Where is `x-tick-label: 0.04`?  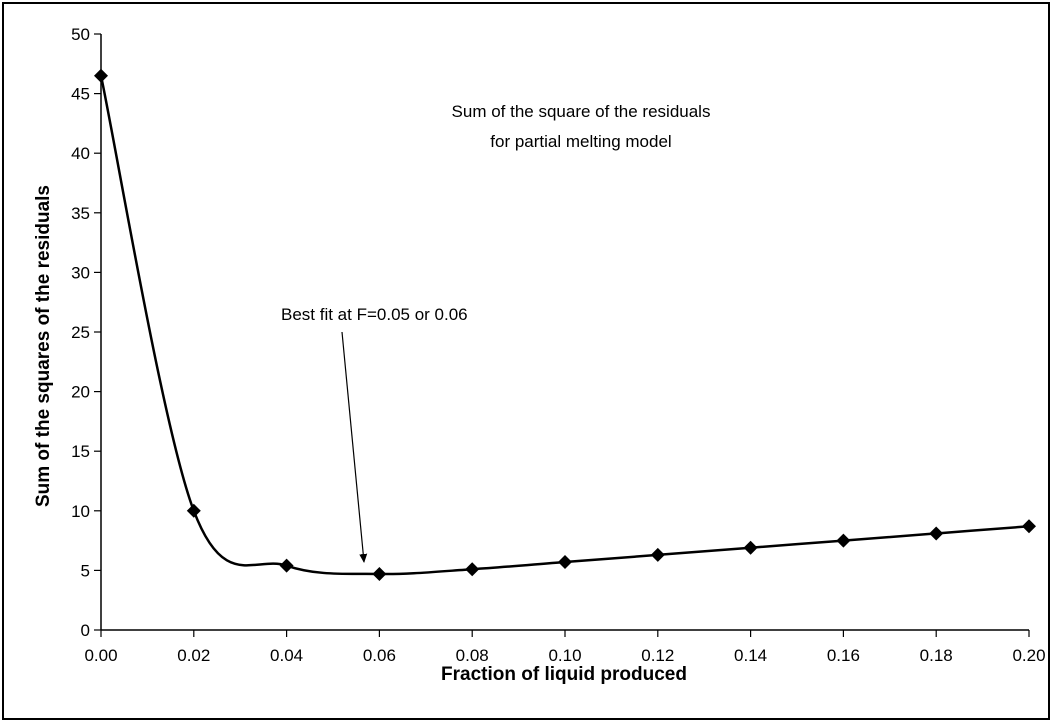 x-tick-label: 0.04 is located at coordinates (286, 655).